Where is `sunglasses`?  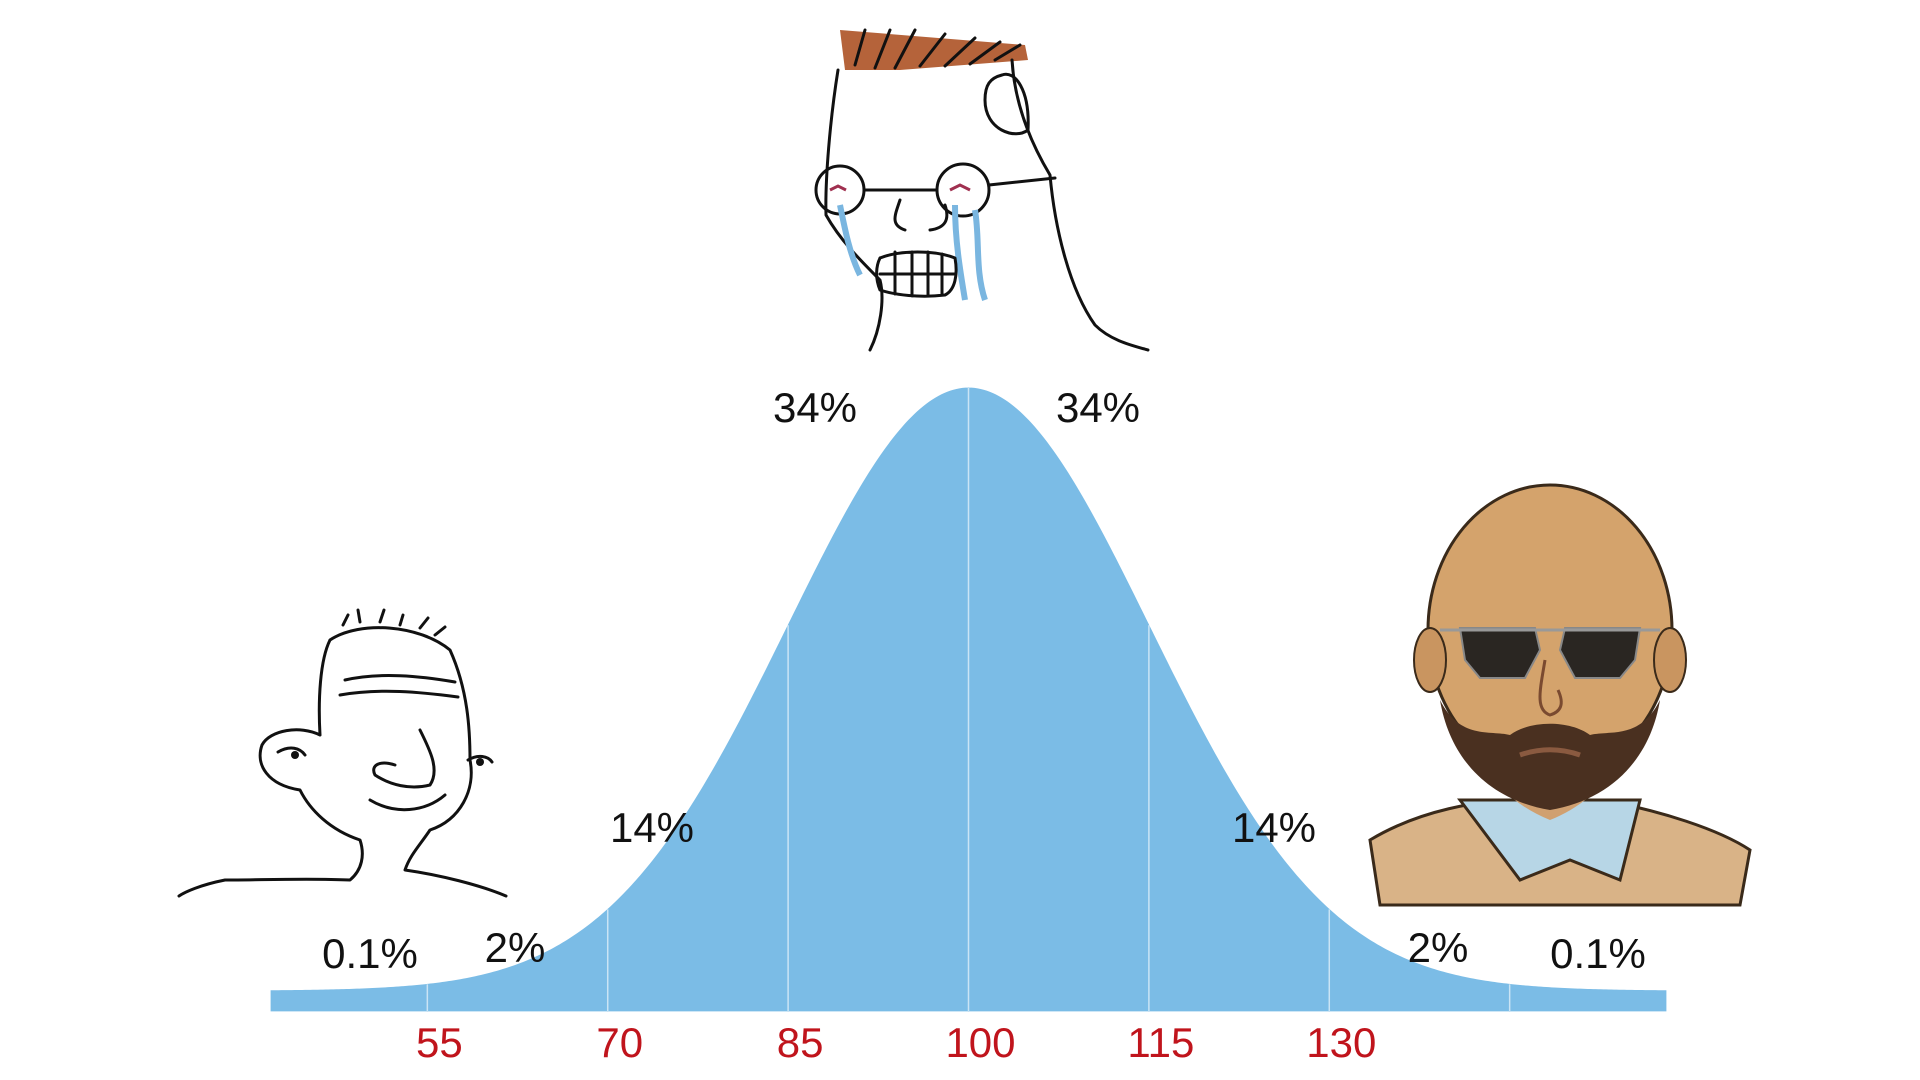 sunglasses is located at coordinates (1550, 653).